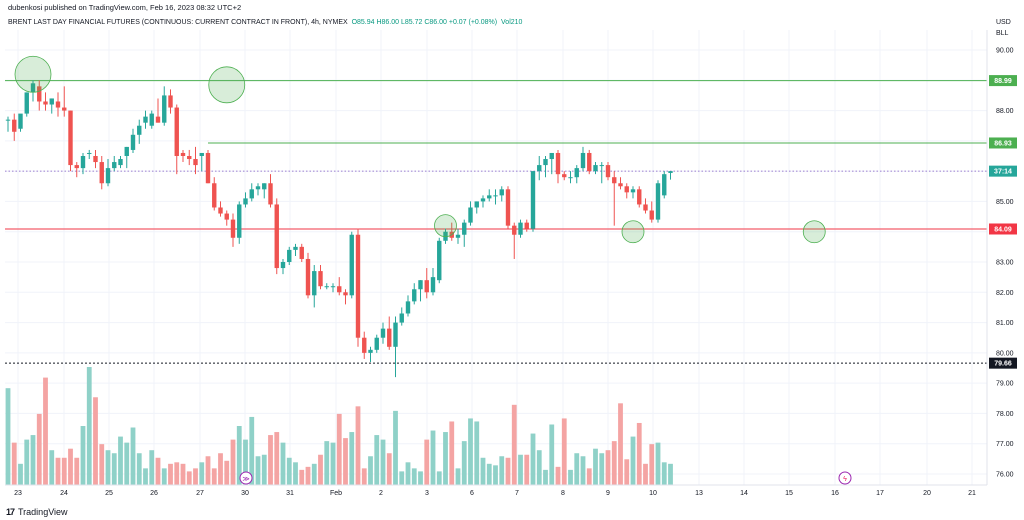 Image resolution: width=1024 pixels, height=520 pixels. Describe the element at coordinates (37, 512) in the screenshot. I see `tradingview-branding: 17 TradingView` at that location.